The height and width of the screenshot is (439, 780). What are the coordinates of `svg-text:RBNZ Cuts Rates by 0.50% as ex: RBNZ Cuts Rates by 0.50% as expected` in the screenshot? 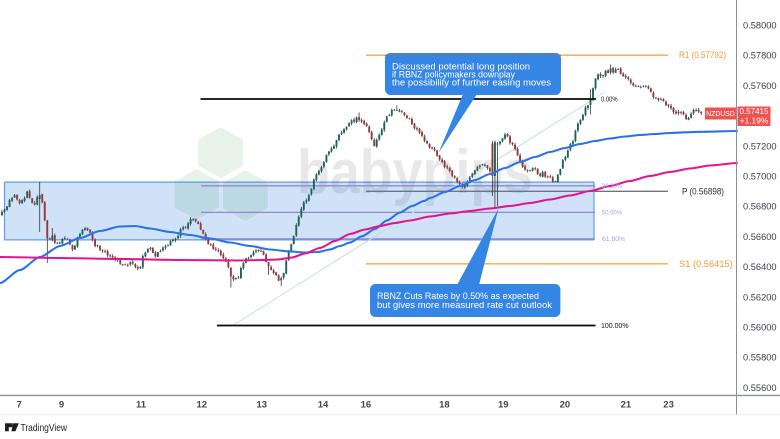 It's located at (458, 296).